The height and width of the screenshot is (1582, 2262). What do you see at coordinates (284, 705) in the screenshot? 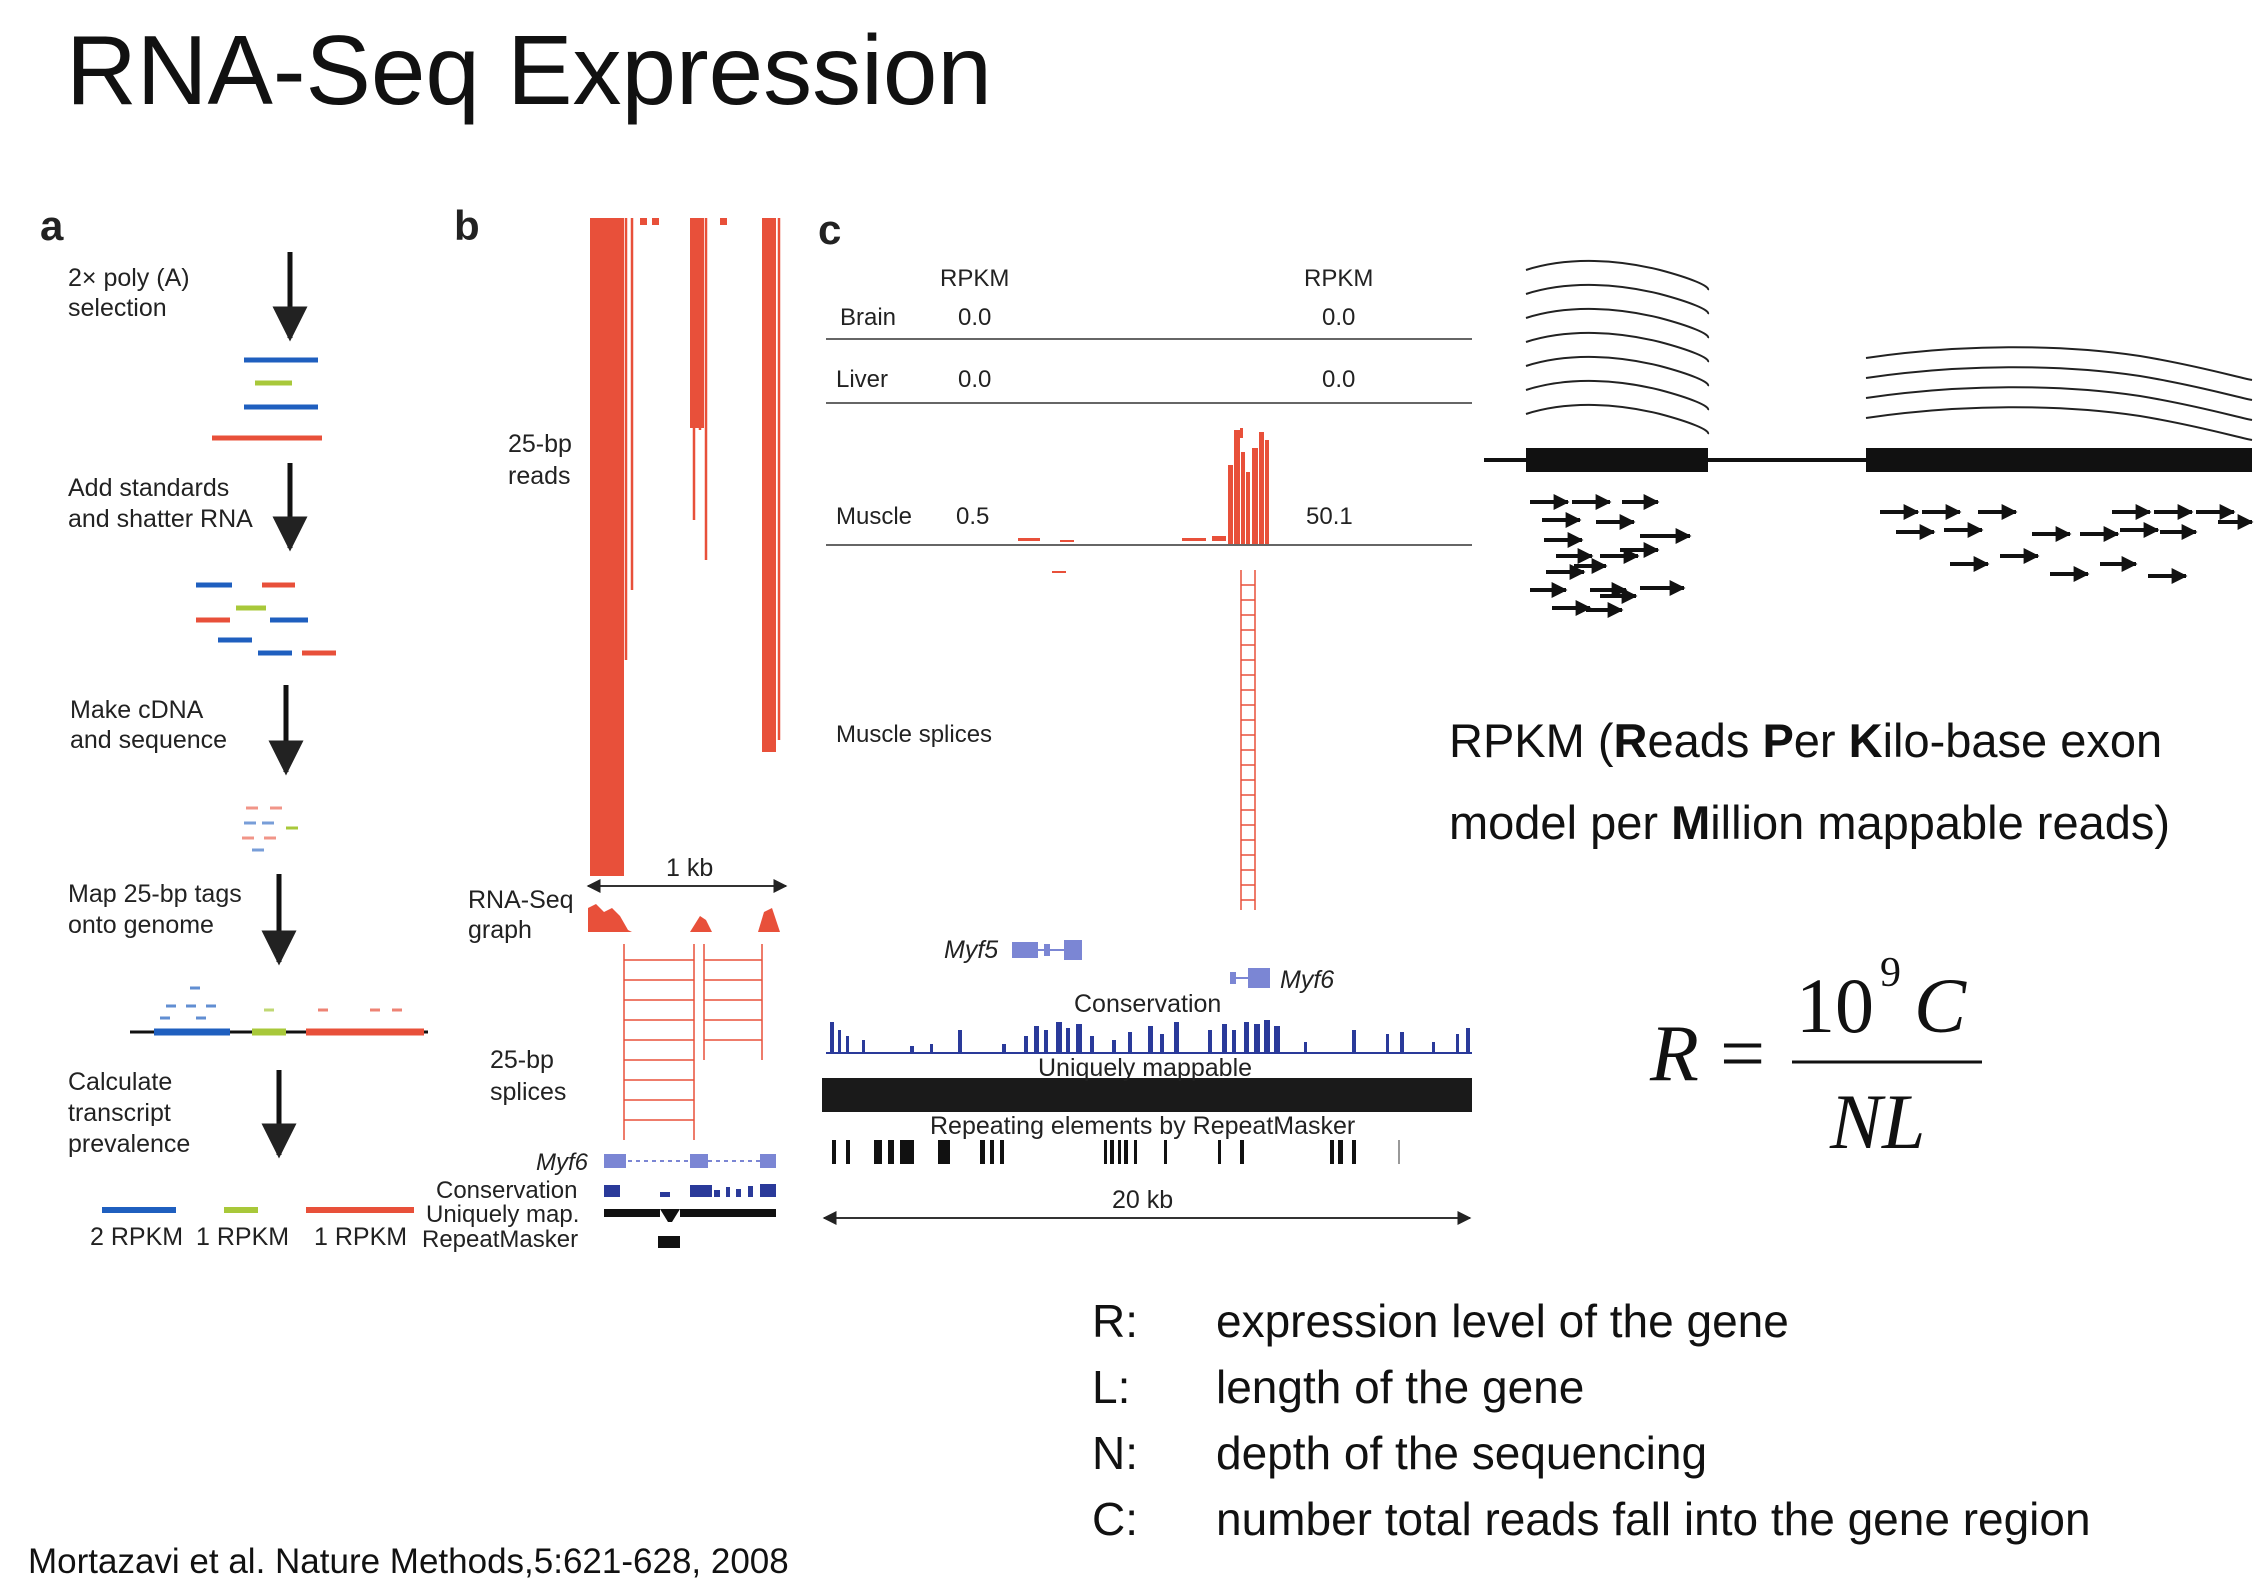
I see `panel-a-step-arrows` at bounding box center [284, 705].